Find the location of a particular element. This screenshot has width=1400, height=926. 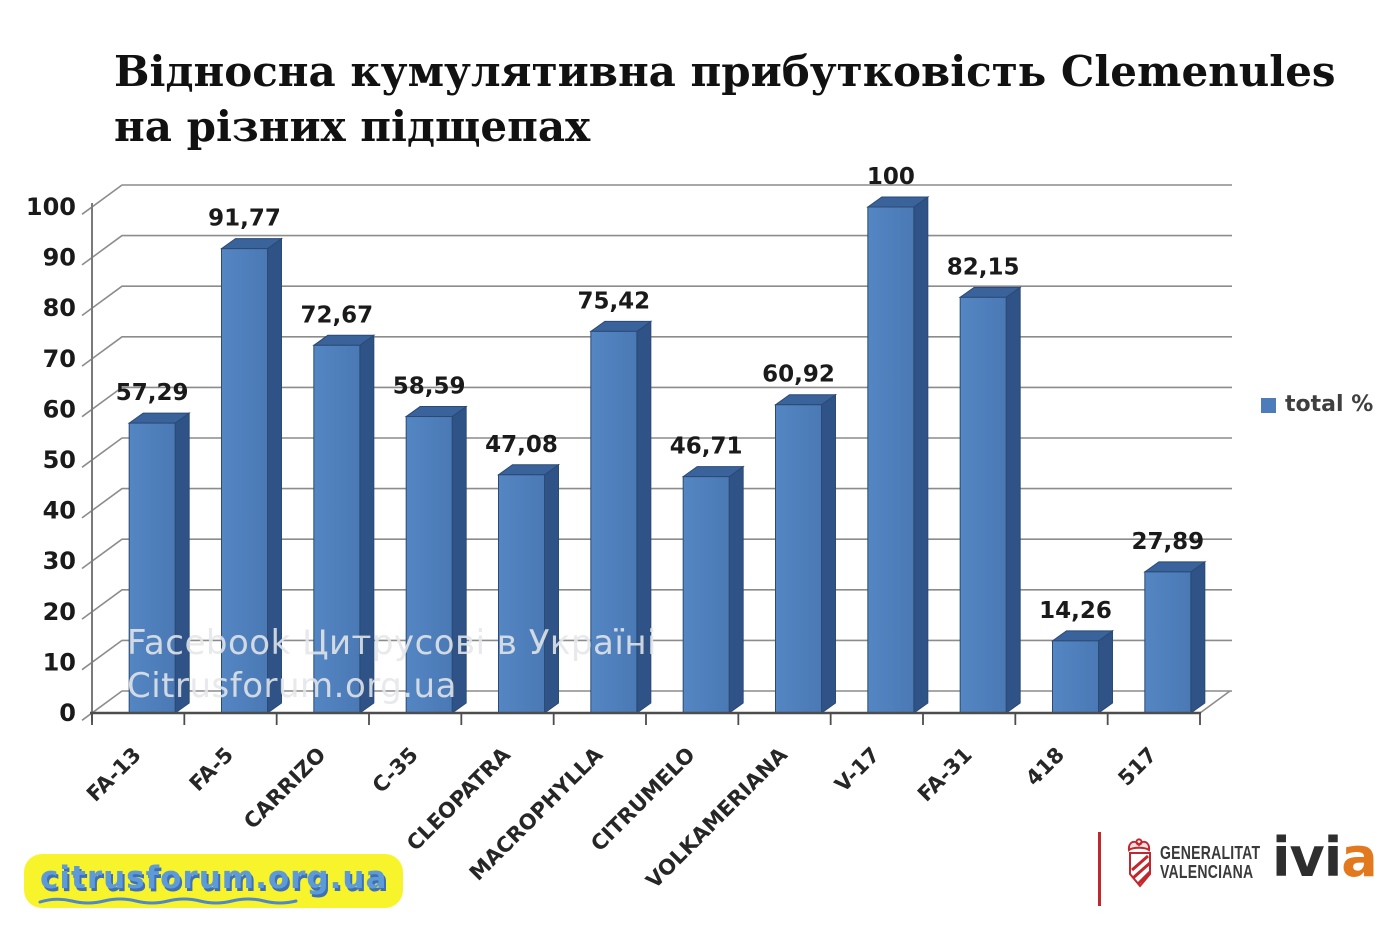

x-category-label: C-35 is located at coordinates (395, 770).